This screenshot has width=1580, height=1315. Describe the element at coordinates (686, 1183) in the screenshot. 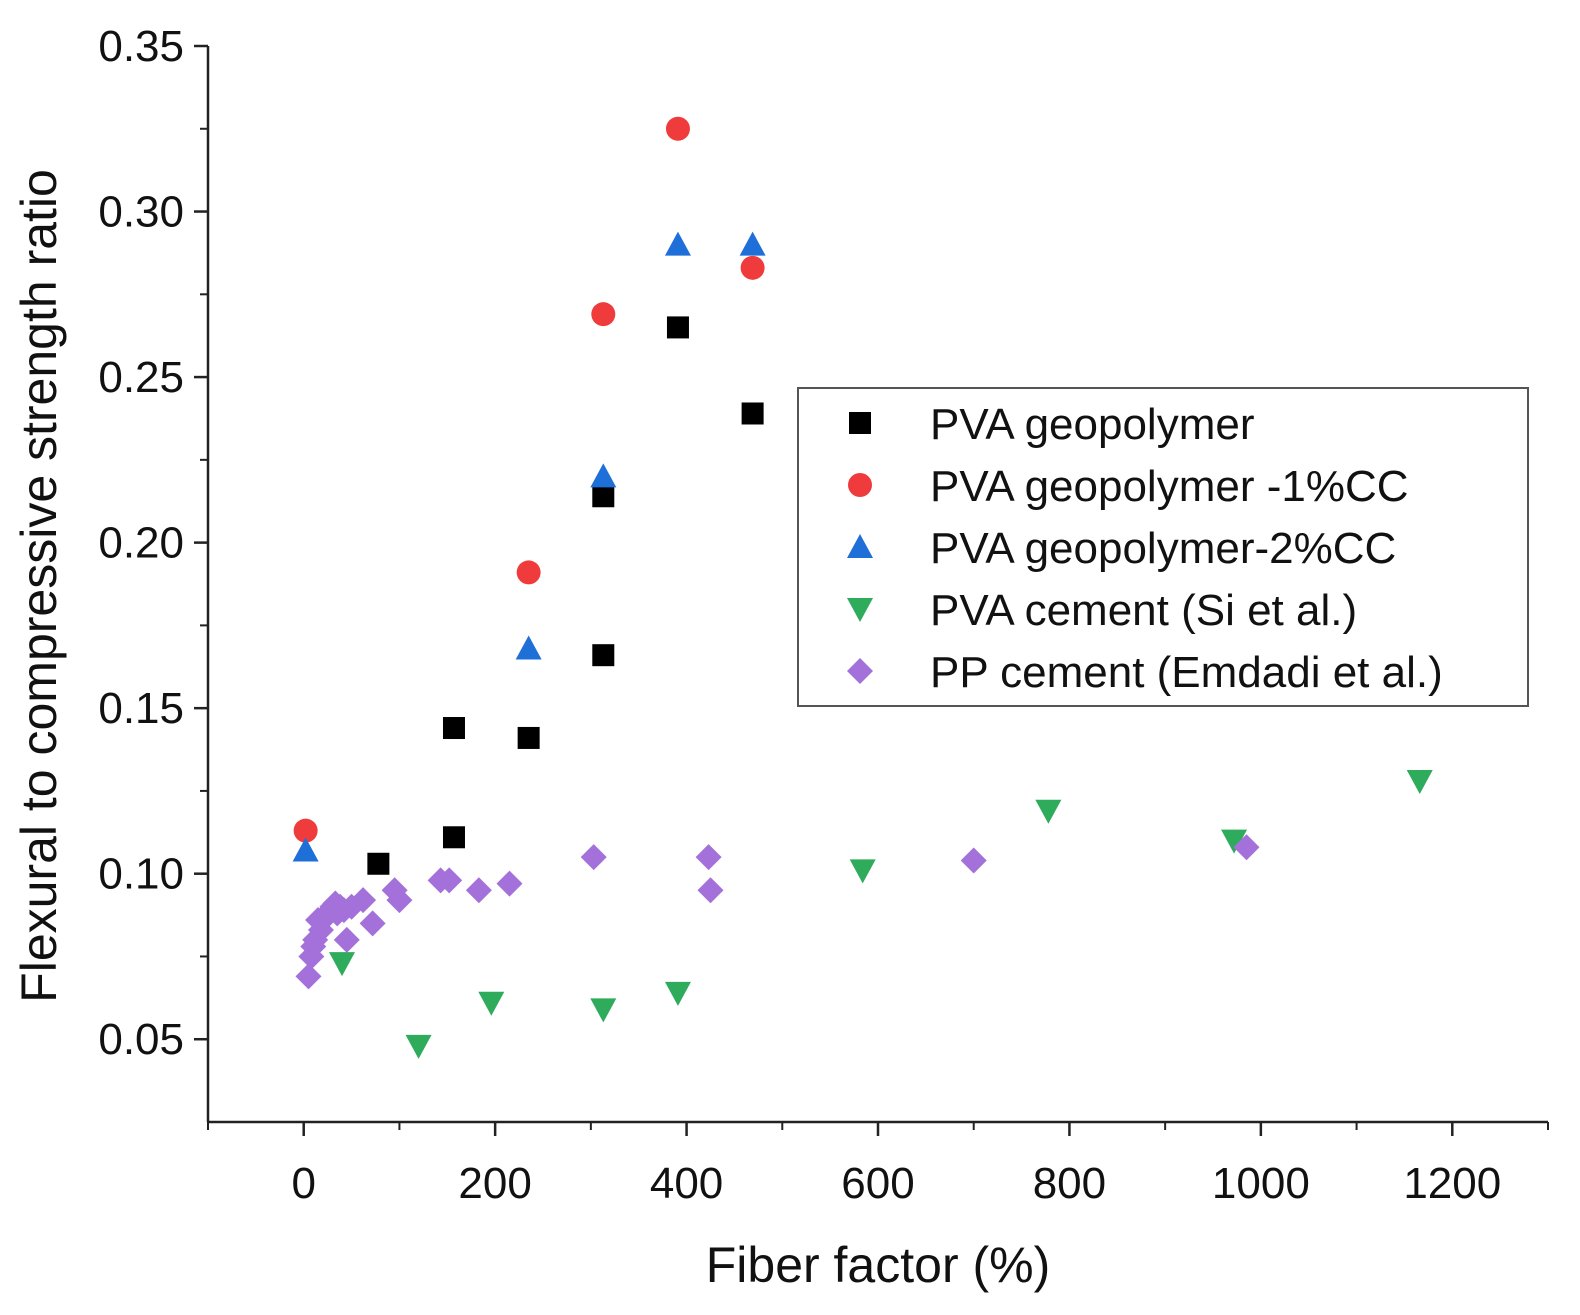

I see `x-tick-label: 400` at that location.